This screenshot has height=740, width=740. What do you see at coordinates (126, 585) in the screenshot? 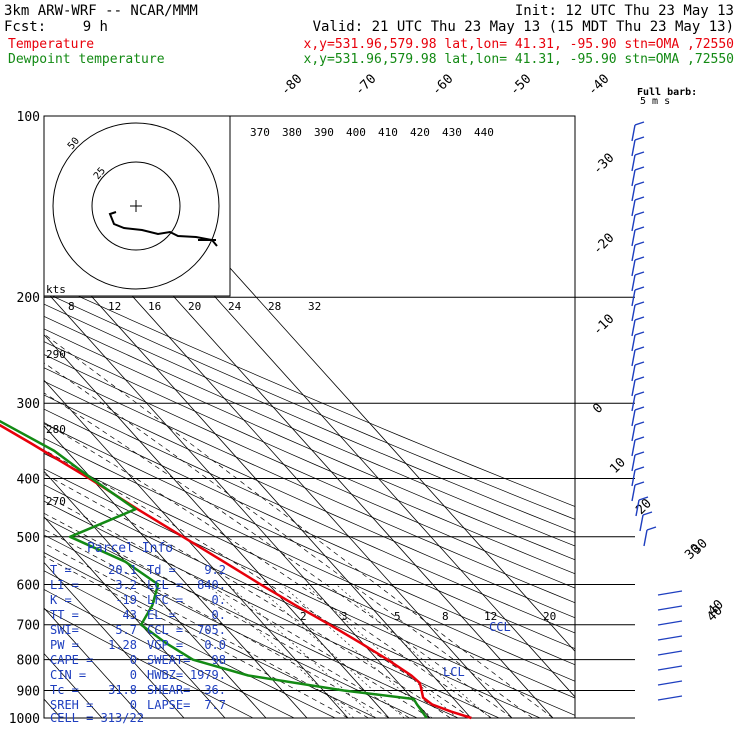
I see `parcel-row-value: 3.2` at bounding box center [126, 585].